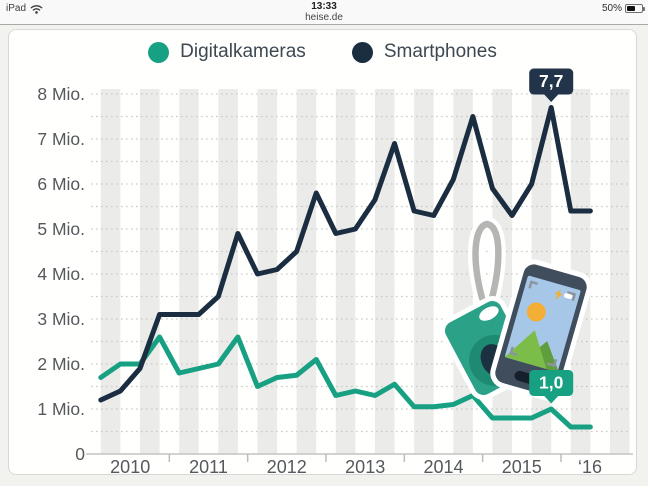 The height and width of the screenshot is (486, 648). Describe the element at coordinates (324, 6) in the screenshot. I see `clock: 13:33` at that location.